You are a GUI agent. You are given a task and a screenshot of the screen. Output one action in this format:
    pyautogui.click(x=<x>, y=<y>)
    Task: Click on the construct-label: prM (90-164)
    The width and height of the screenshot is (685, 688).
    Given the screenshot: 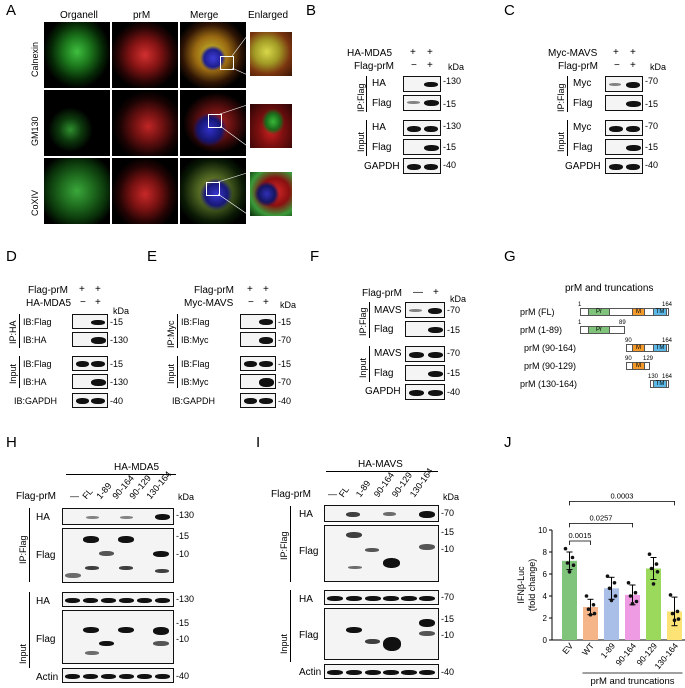 What is the action you would take?
    pyautogui.click(x=550, y=348)
    